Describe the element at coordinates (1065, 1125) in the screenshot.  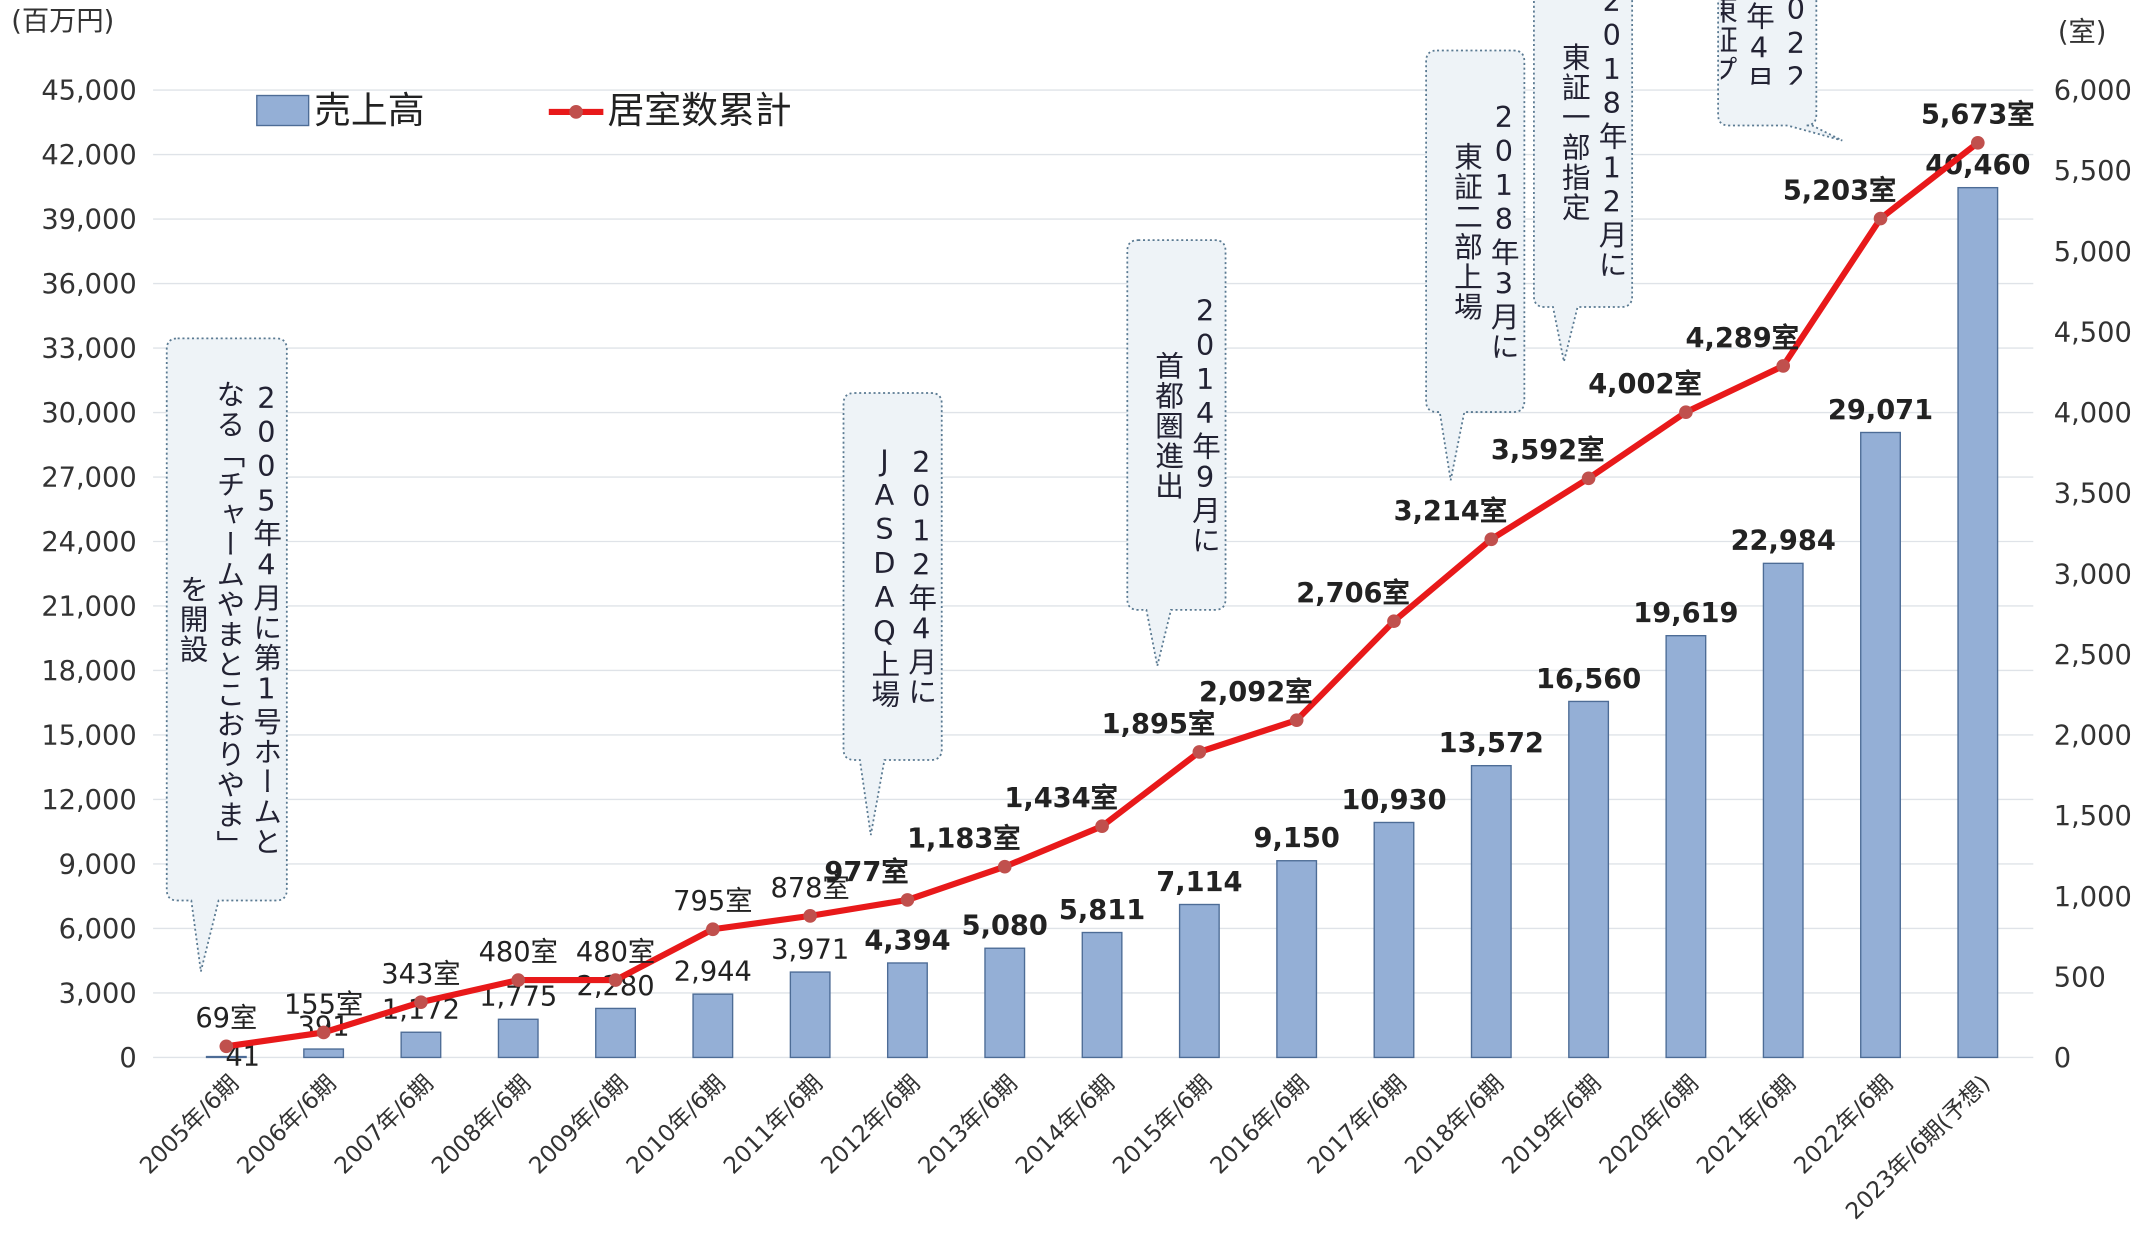
I see `x-tick-label: 2014年/6期` at that location.